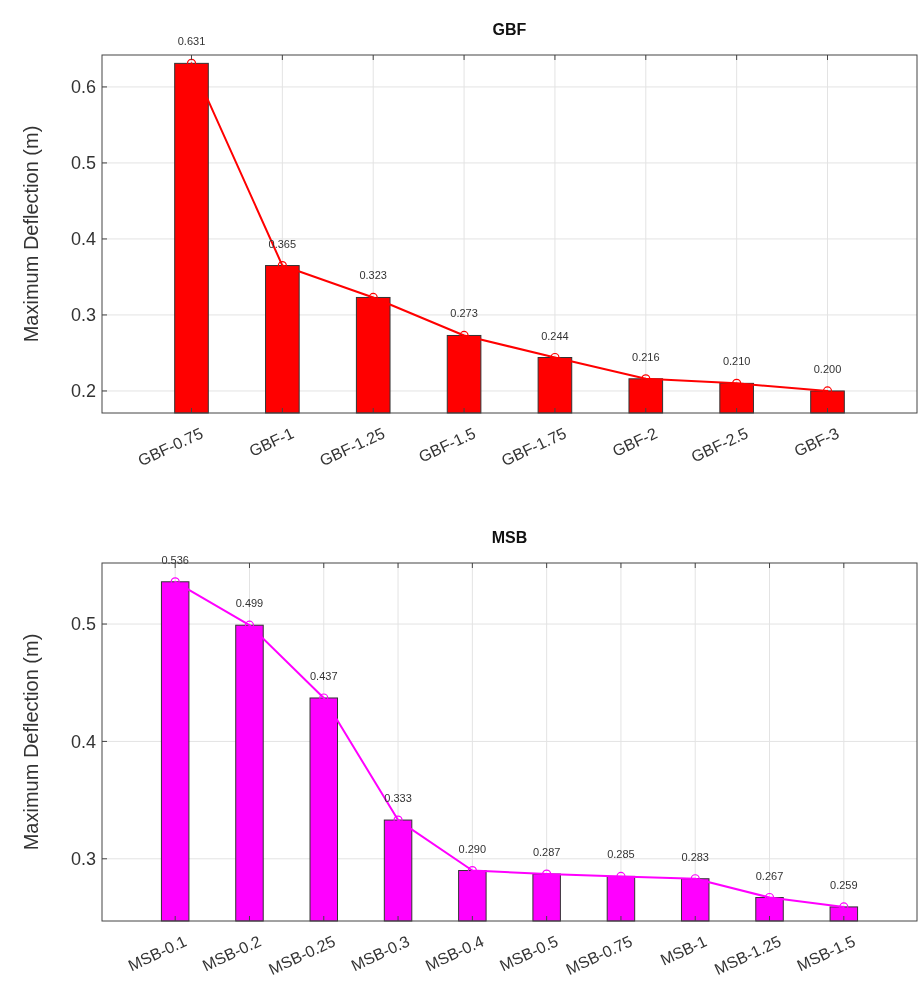  Describe the element at coordinates (634, 442) in the screenshot. I see `x-tick-label: GBF-2` at that location.